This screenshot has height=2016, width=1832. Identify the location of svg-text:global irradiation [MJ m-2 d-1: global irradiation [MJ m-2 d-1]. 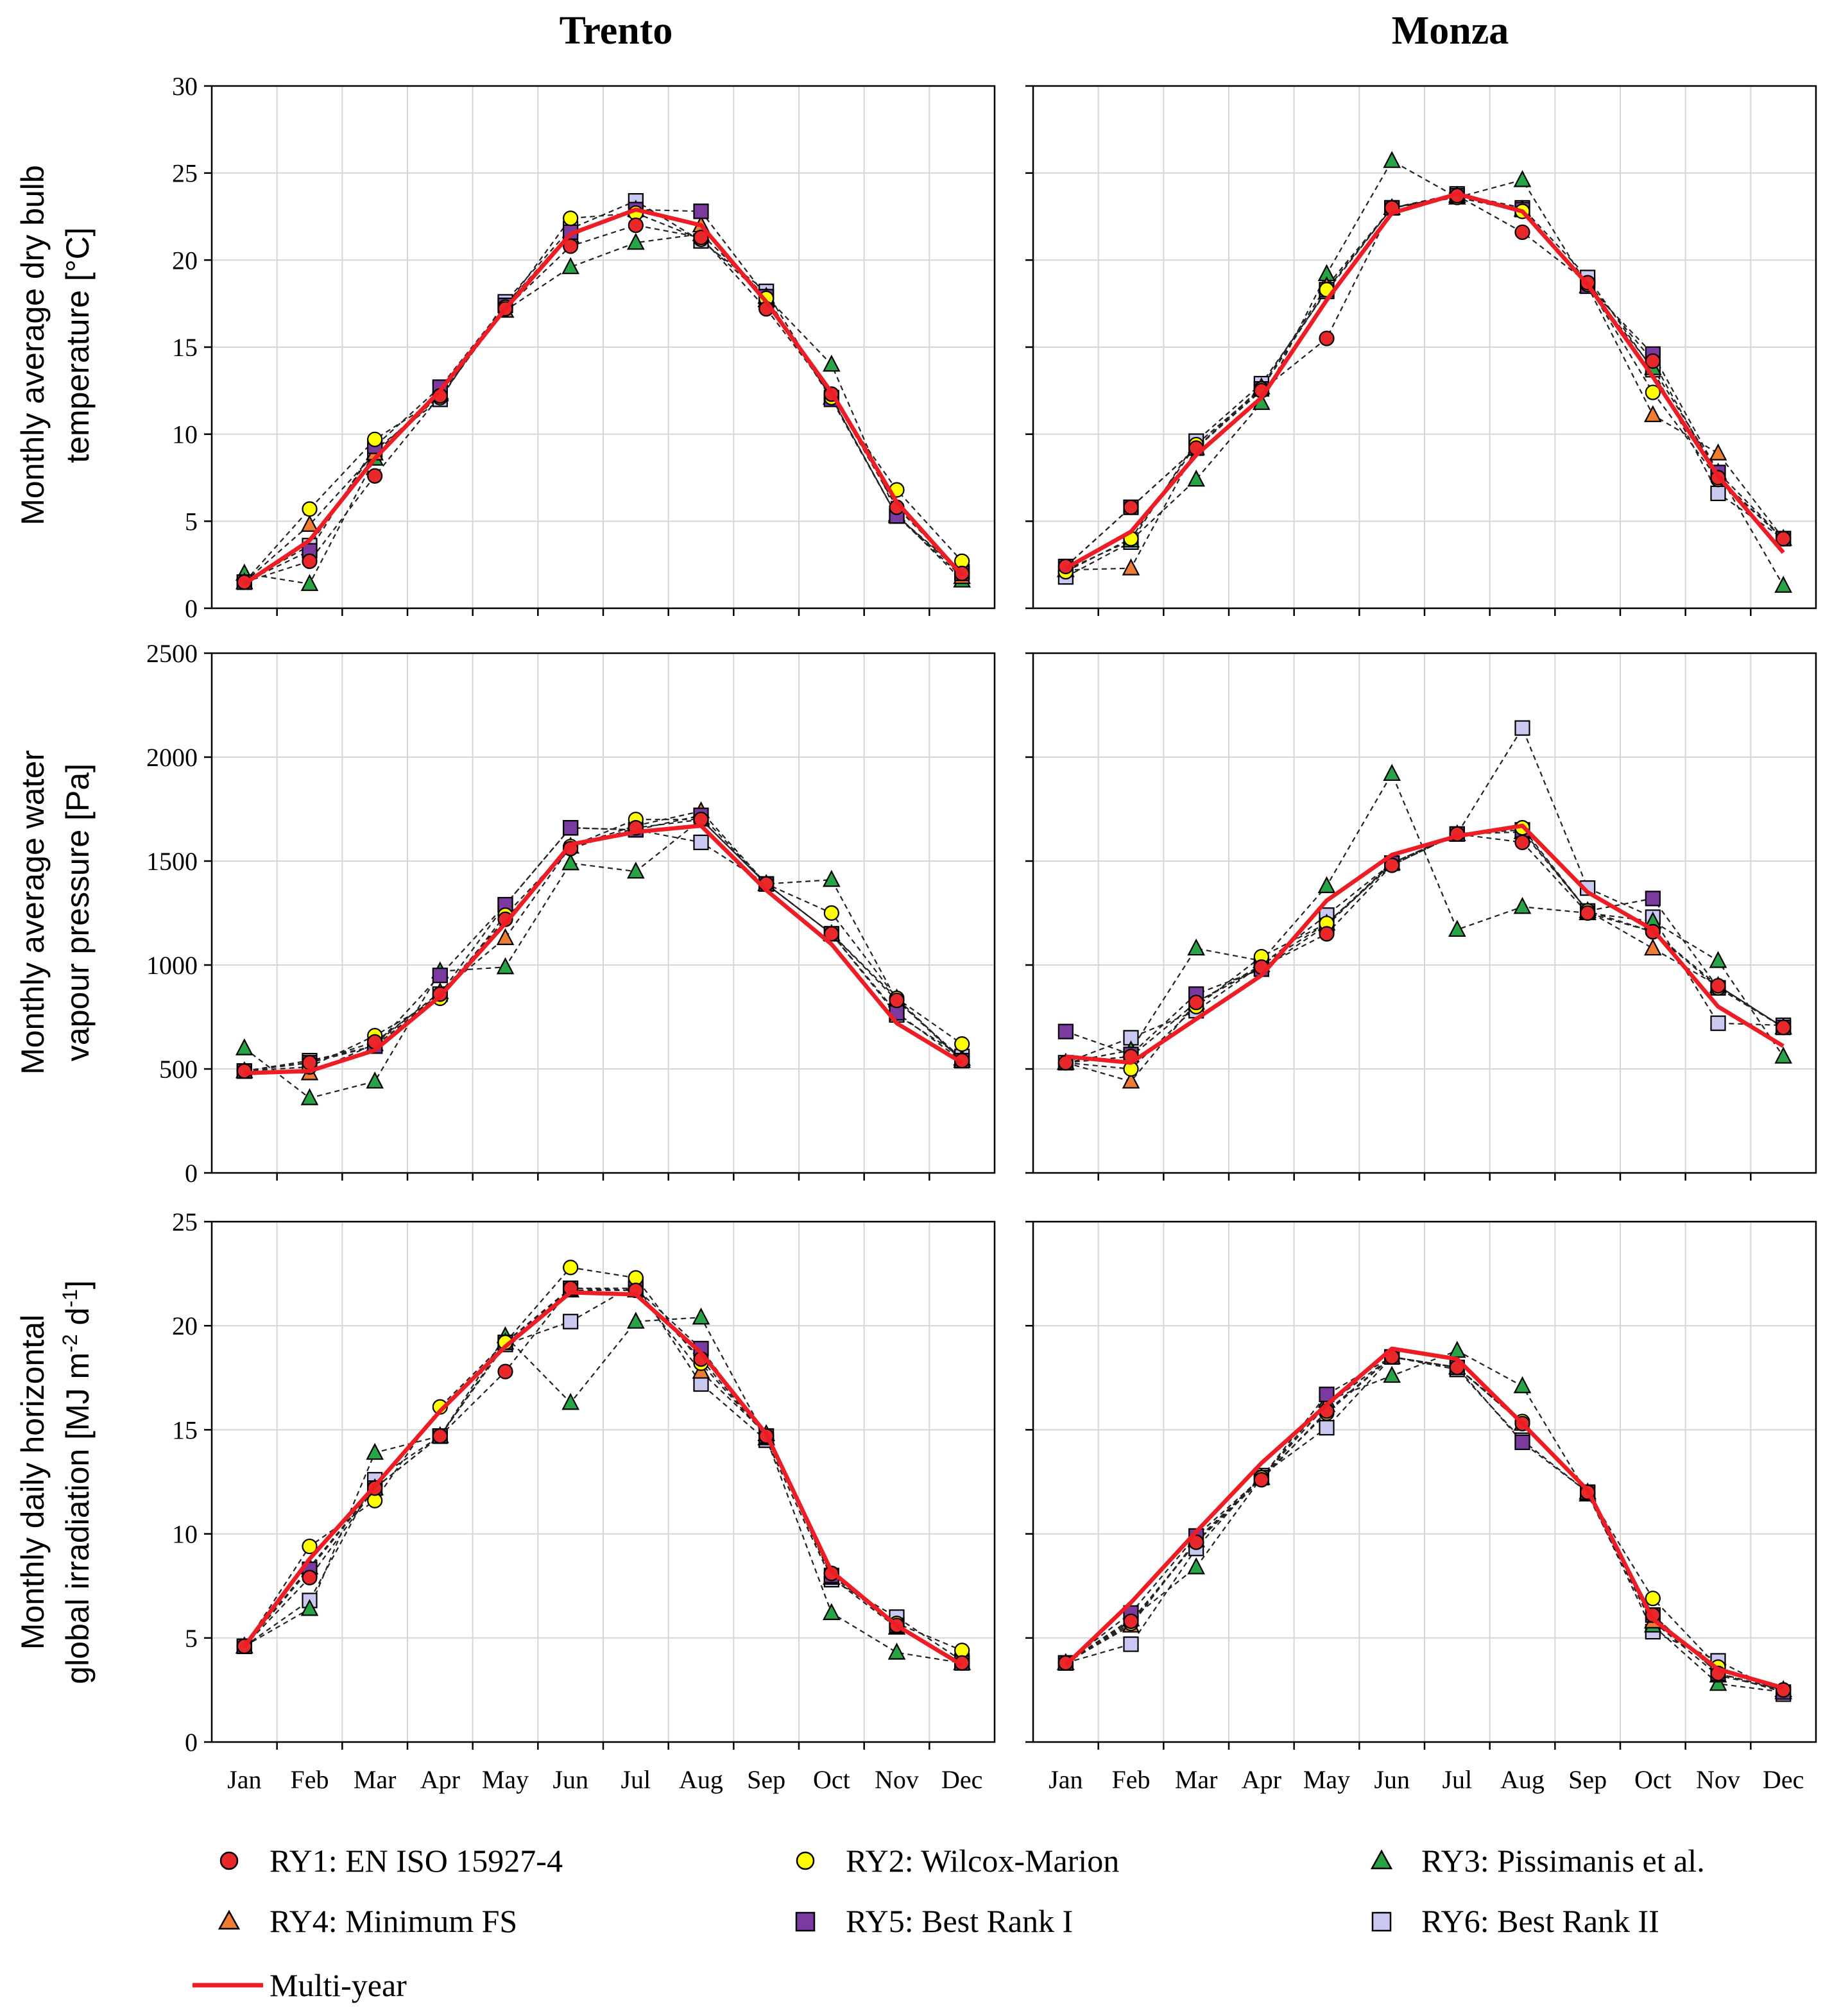
(77, 1482).